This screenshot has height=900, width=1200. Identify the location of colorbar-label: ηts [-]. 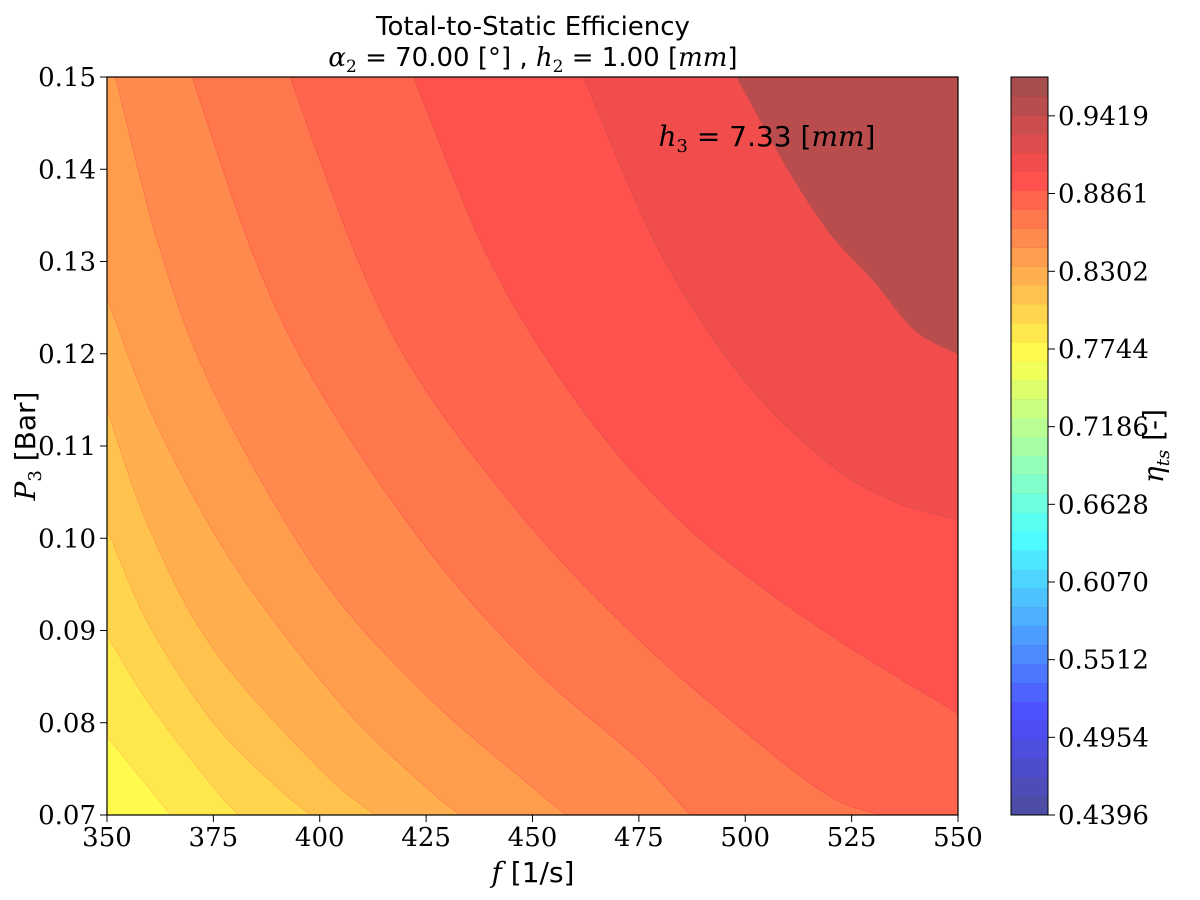
(1155, 446).